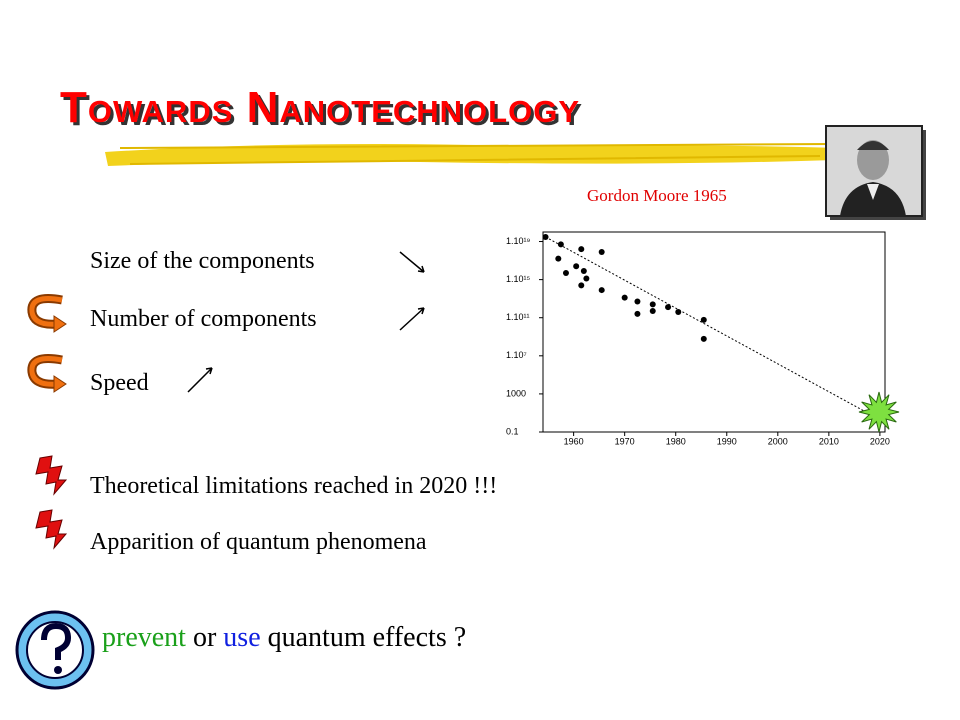  What do you see at coordinates (879, 412) in the screenshot?
I see `starburst` at bounding box center [879, 412].